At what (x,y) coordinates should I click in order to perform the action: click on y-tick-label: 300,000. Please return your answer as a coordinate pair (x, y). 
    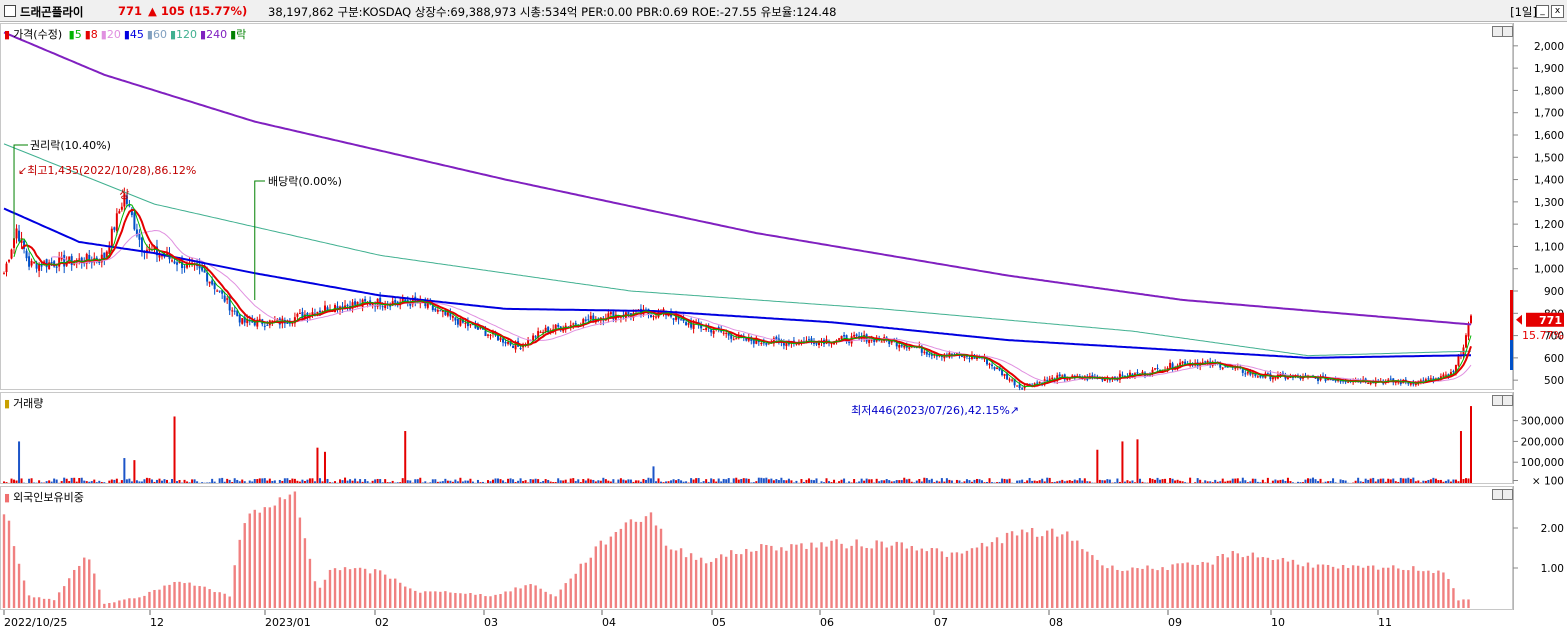
    Looking at the image, I should click on (1542, 422).